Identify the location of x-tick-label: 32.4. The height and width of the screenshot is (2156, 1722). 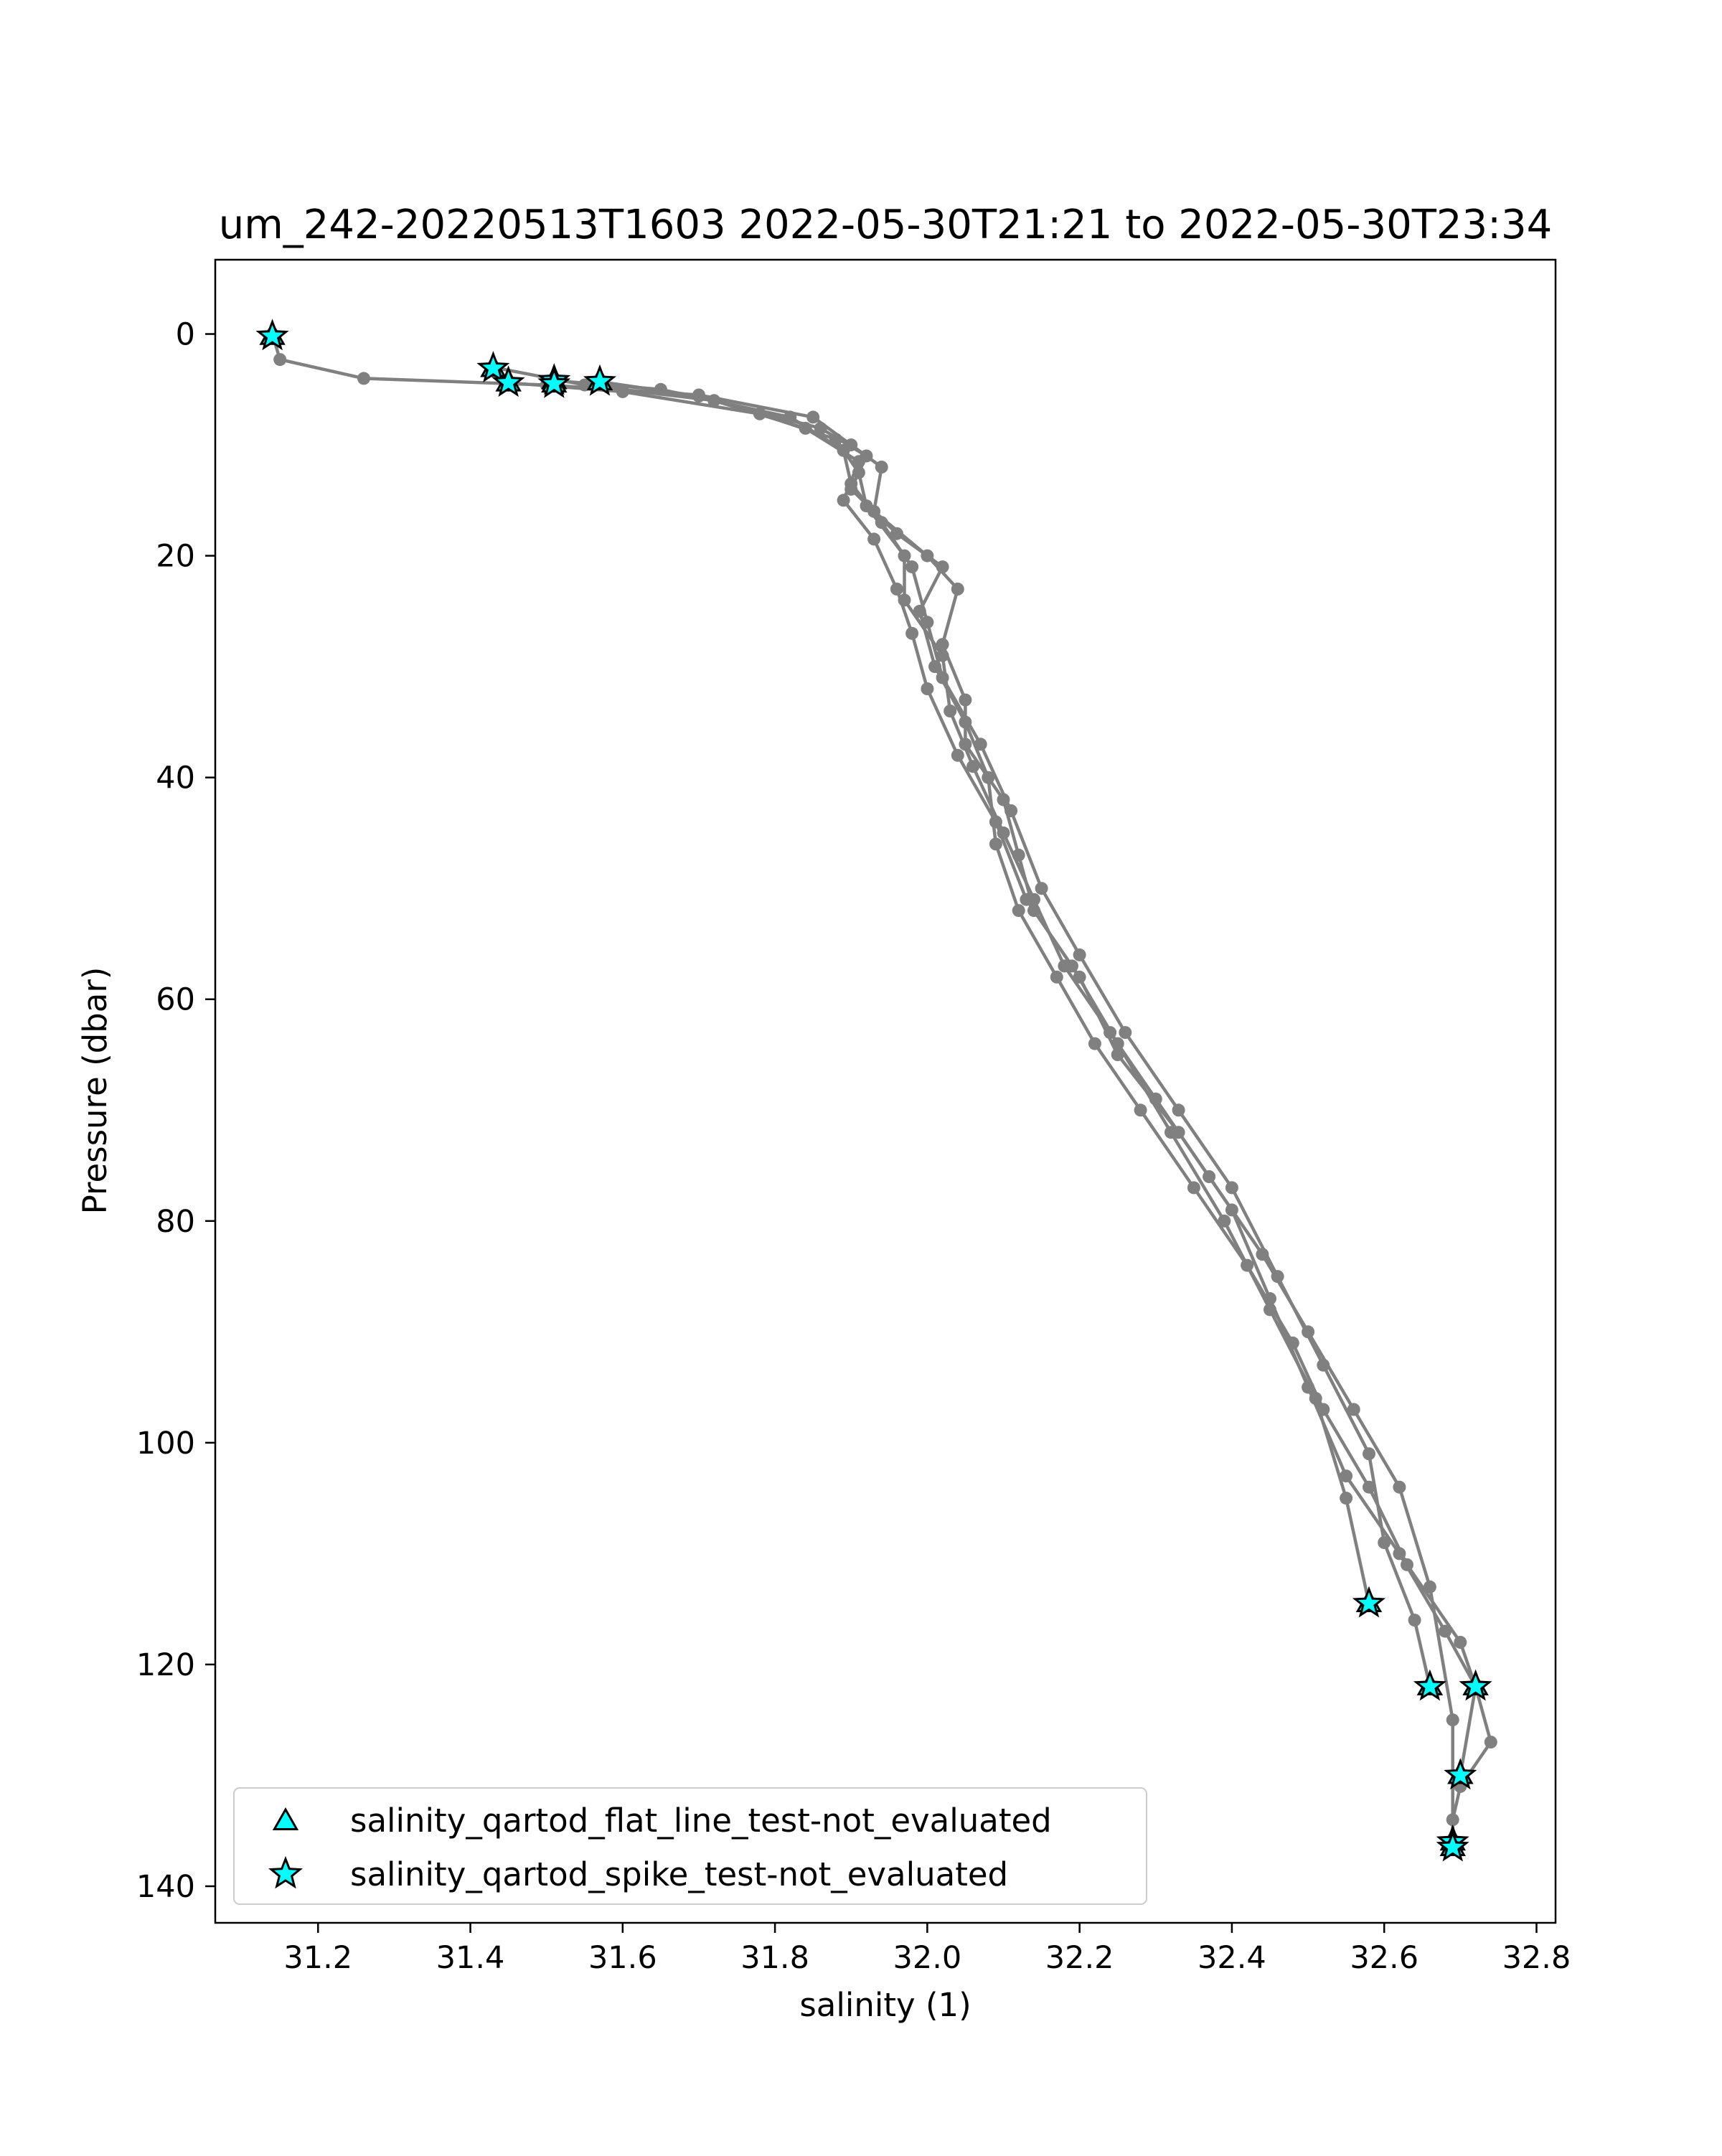
(1232, 1958).